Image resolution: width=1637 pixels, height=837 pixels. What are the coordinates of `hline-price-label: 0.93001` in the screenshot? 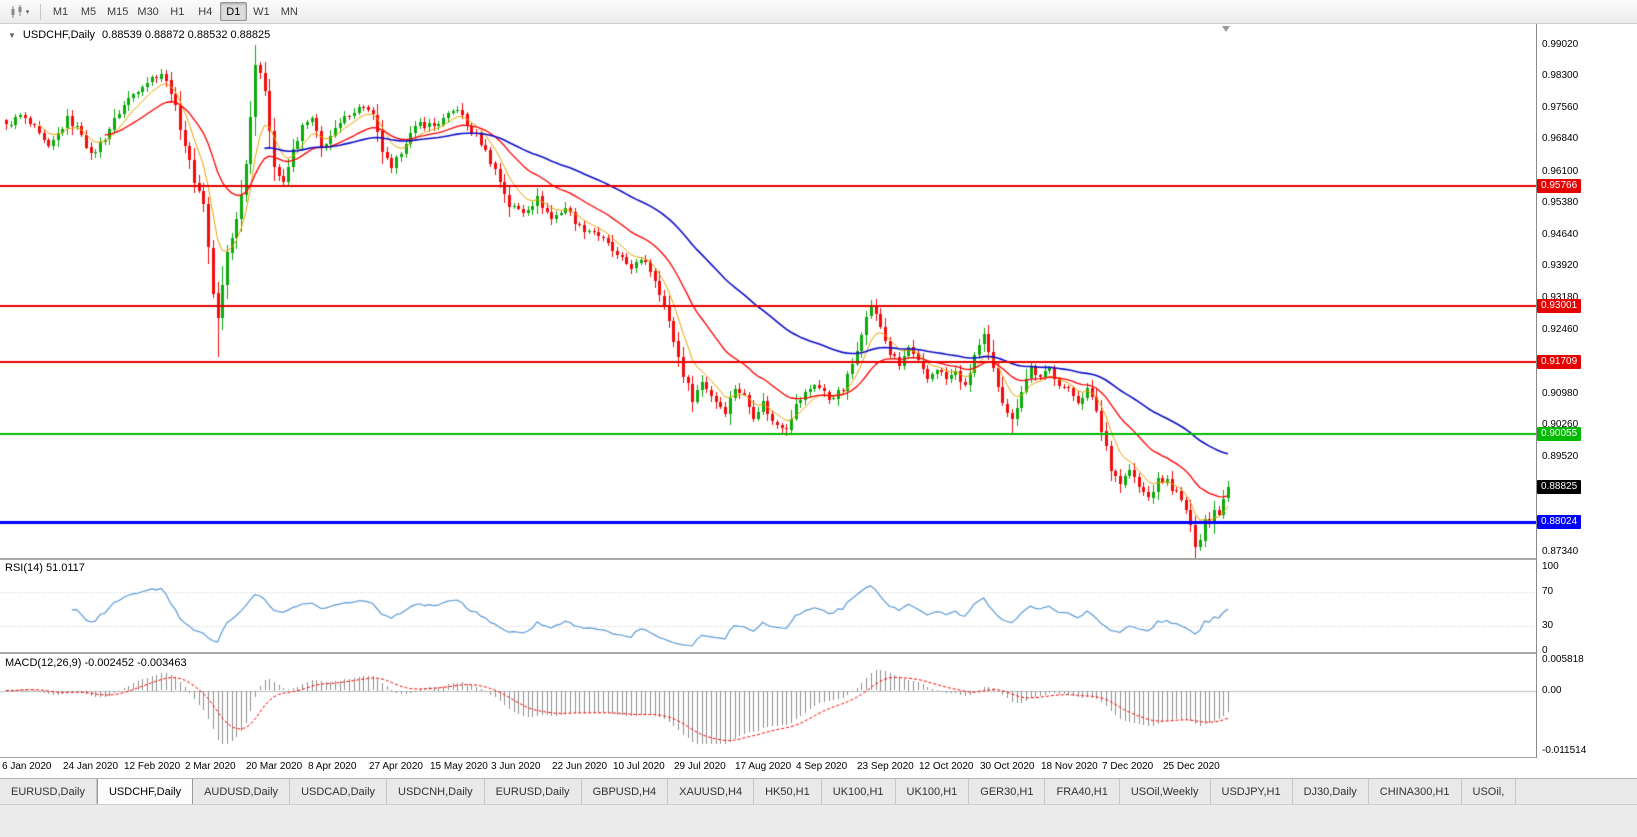 It's located at (1559, 306).